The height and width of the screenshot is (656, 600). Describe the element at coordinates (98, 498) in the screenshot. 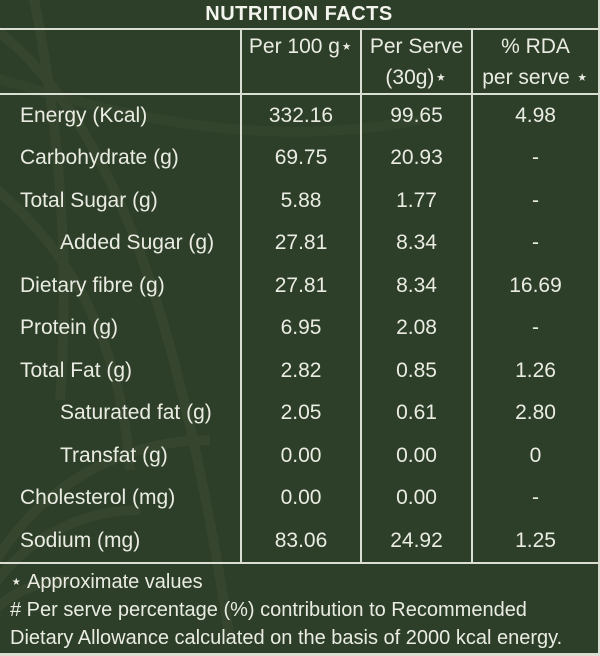

I see `row-label: Cholesterol (mg)` at that location.